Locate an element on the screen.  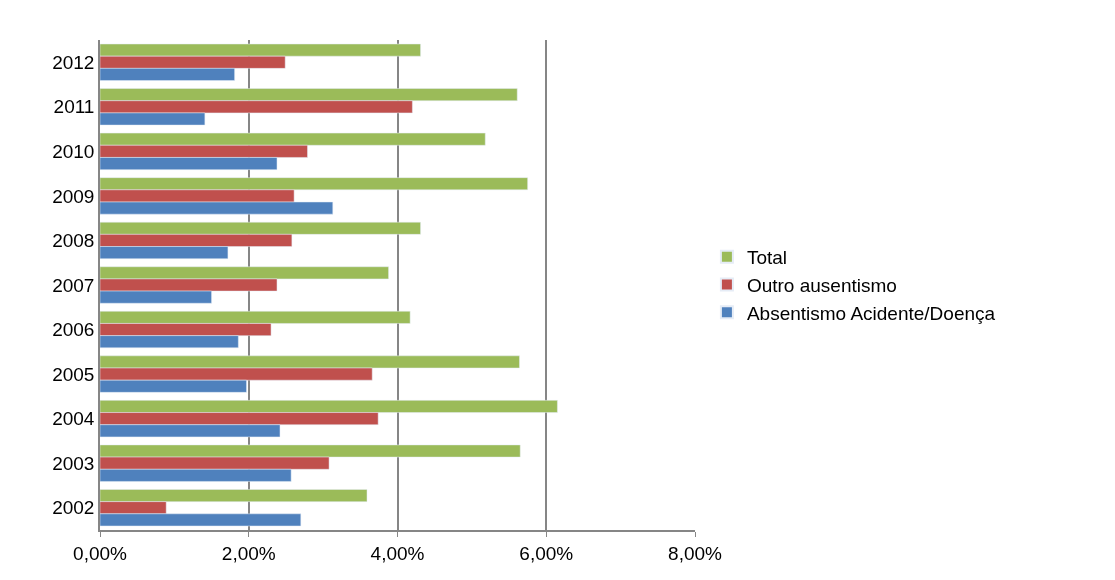
y-tick-label: 2003 is located at coordinates (73, 463).